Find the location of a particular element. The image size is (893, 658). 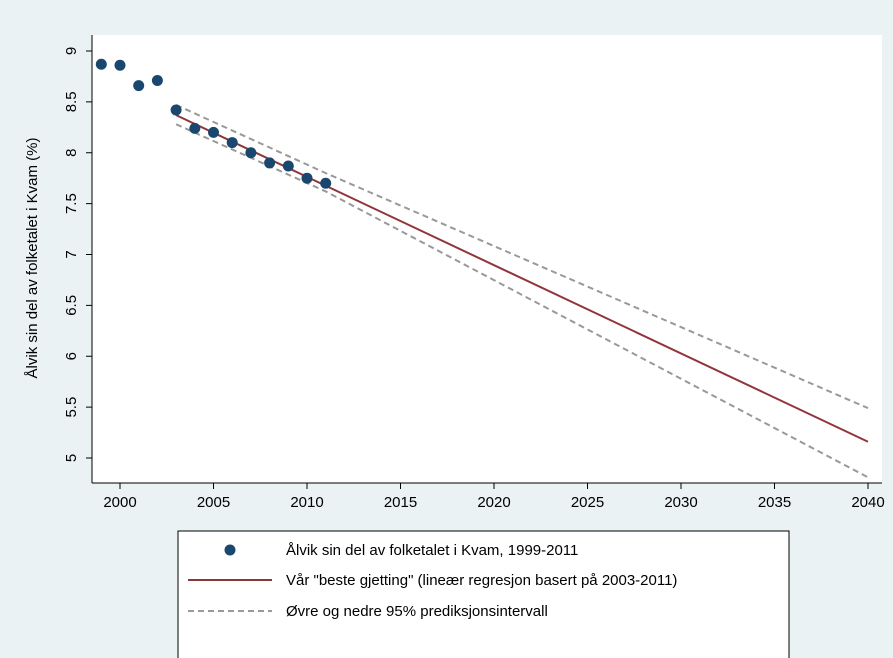

x-tick-label: 2005 is located at coordinates (213, 502).